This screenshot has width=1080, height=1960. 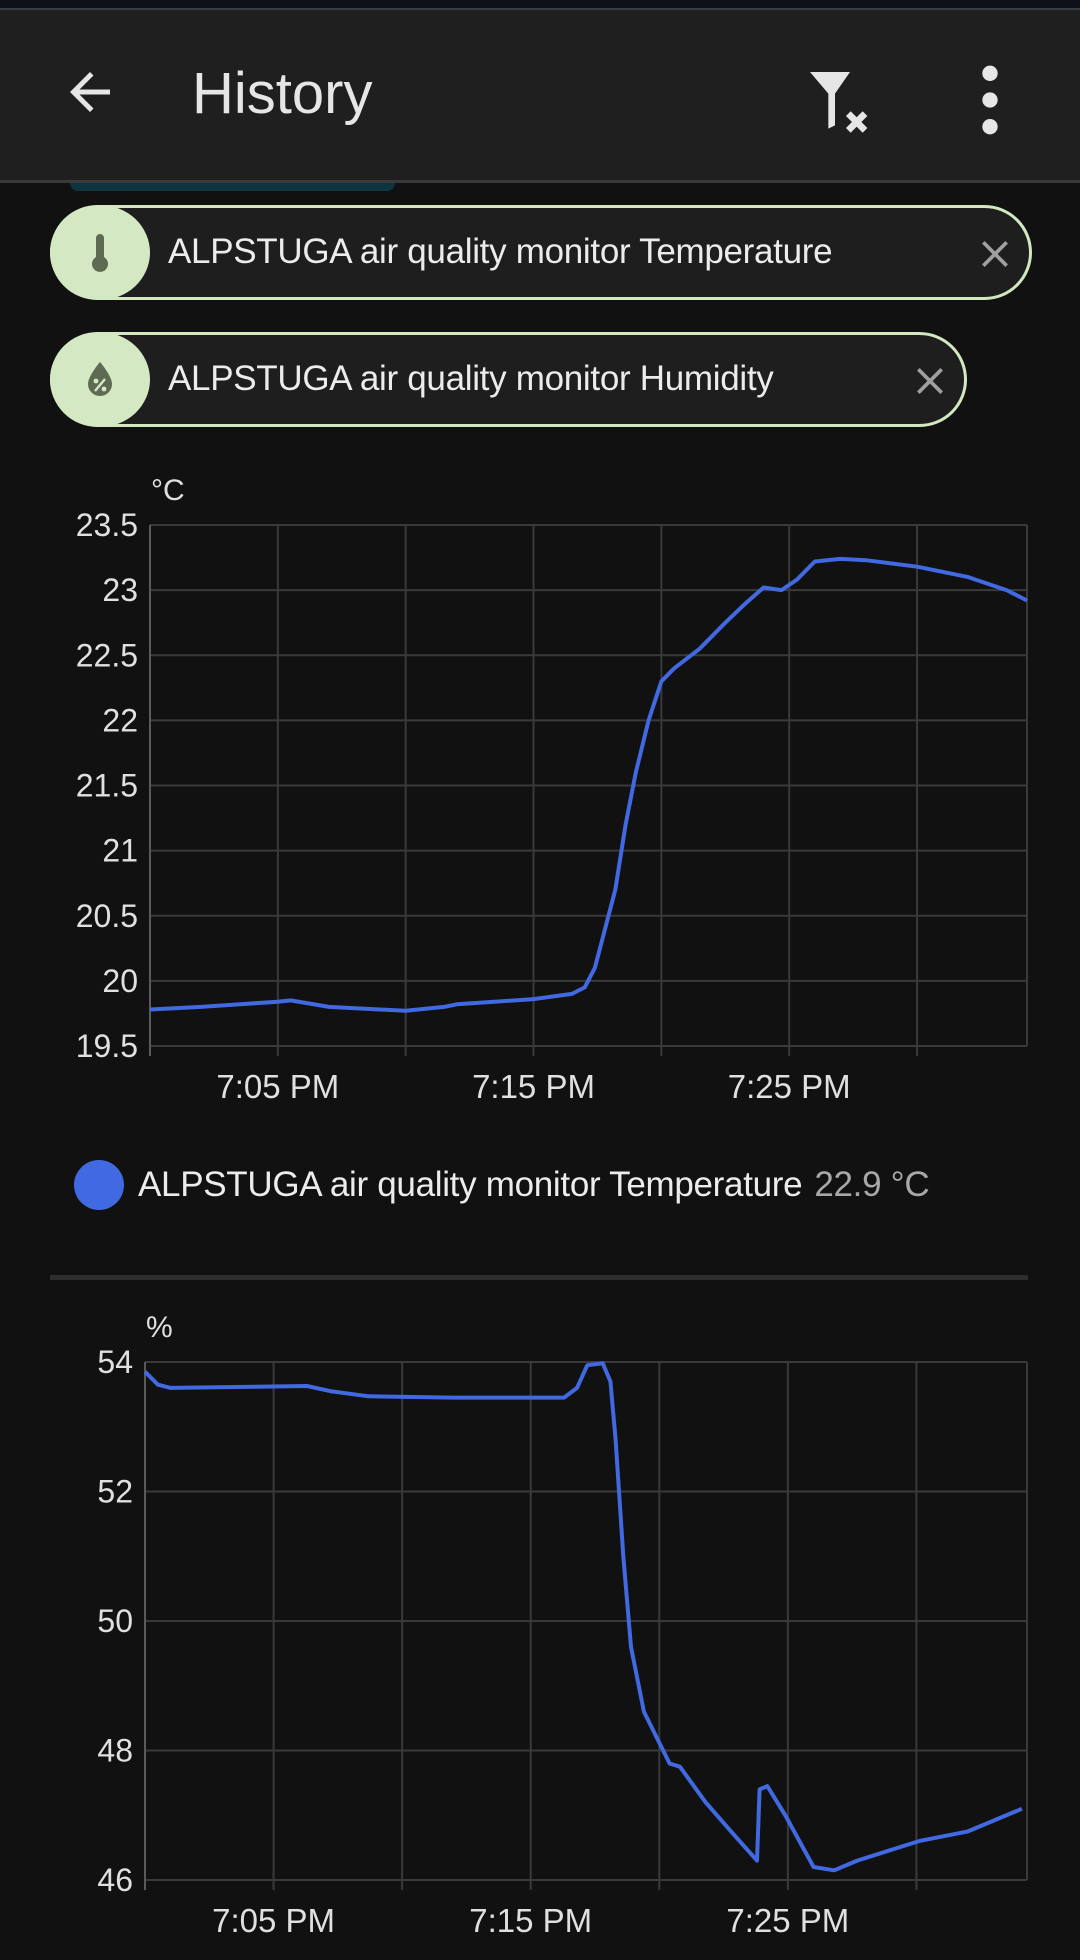 What do you see at coordinates (107, 525) in the screenshot?
I see `y-tick-label: 23.5` at bounding box center [107, 525].